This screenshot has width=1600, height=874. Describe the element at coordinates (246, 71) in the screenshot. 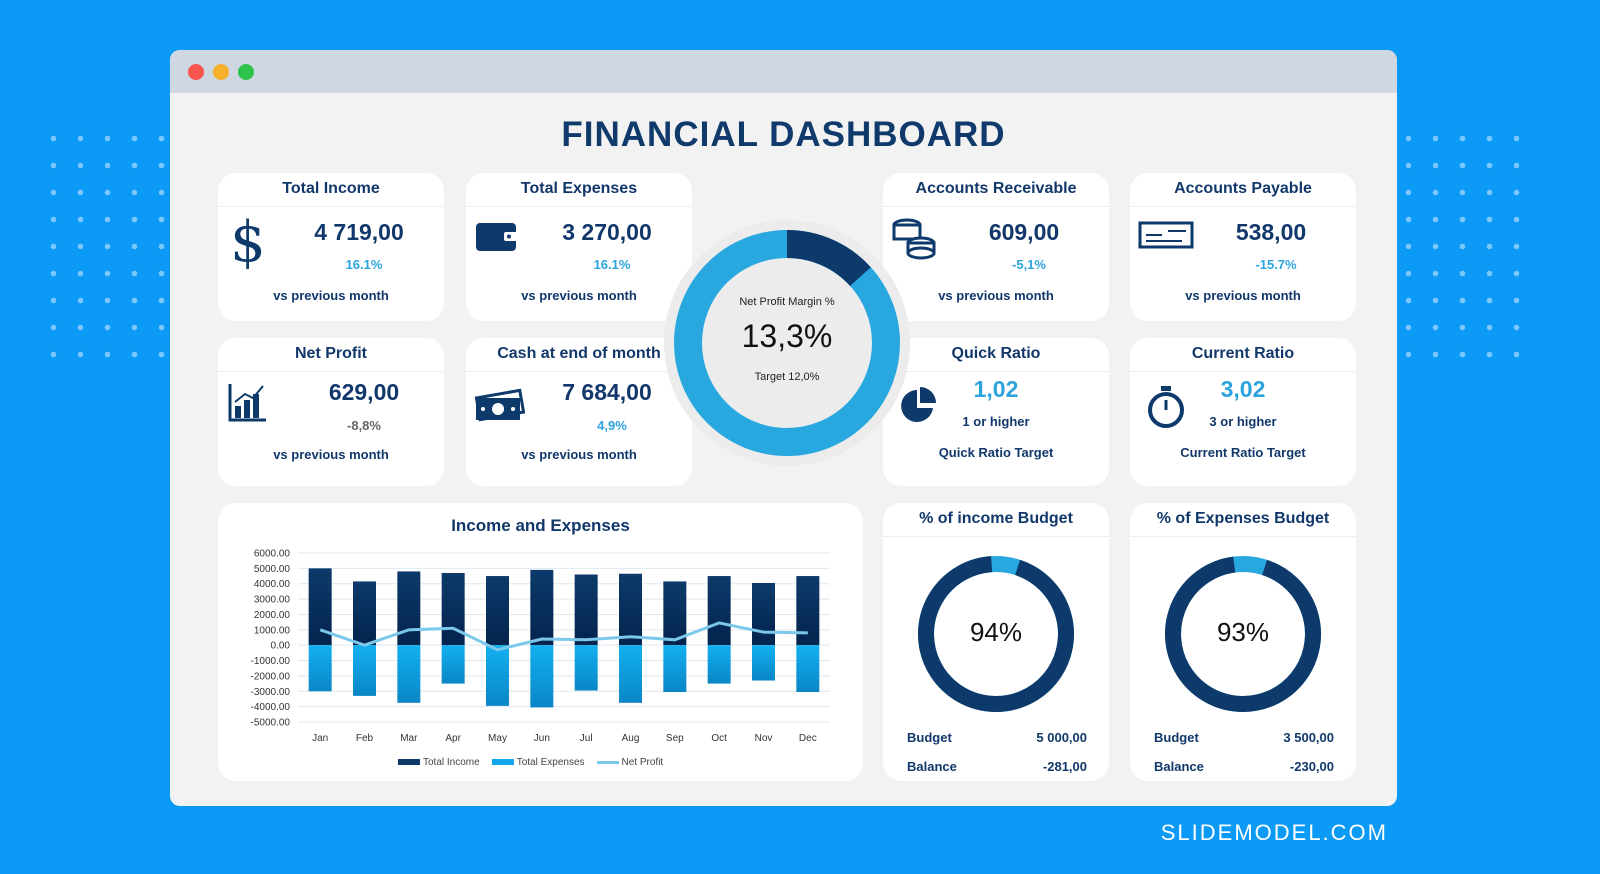

I see `maximize-button` at that location.